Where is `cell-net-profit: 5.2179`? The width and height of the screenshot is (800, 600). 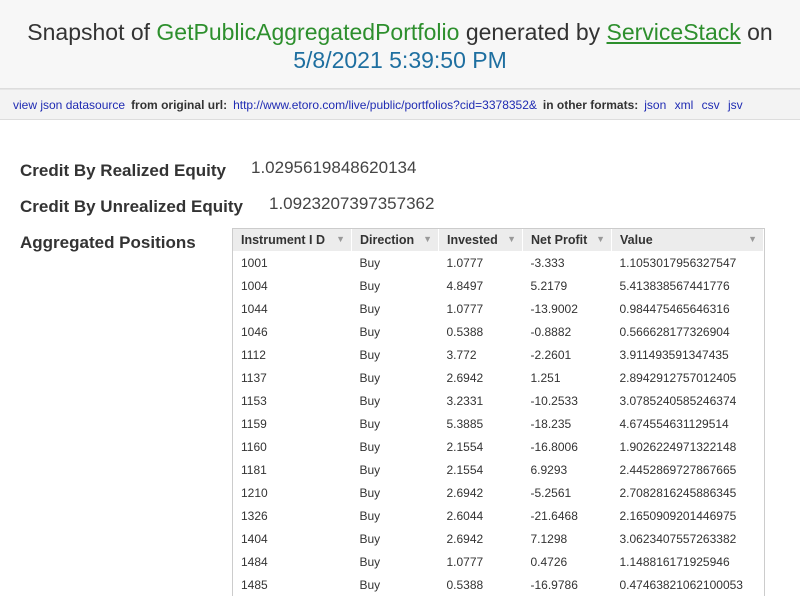
cell-net-profit: 5.2179 is located at coordinates (549, 285).